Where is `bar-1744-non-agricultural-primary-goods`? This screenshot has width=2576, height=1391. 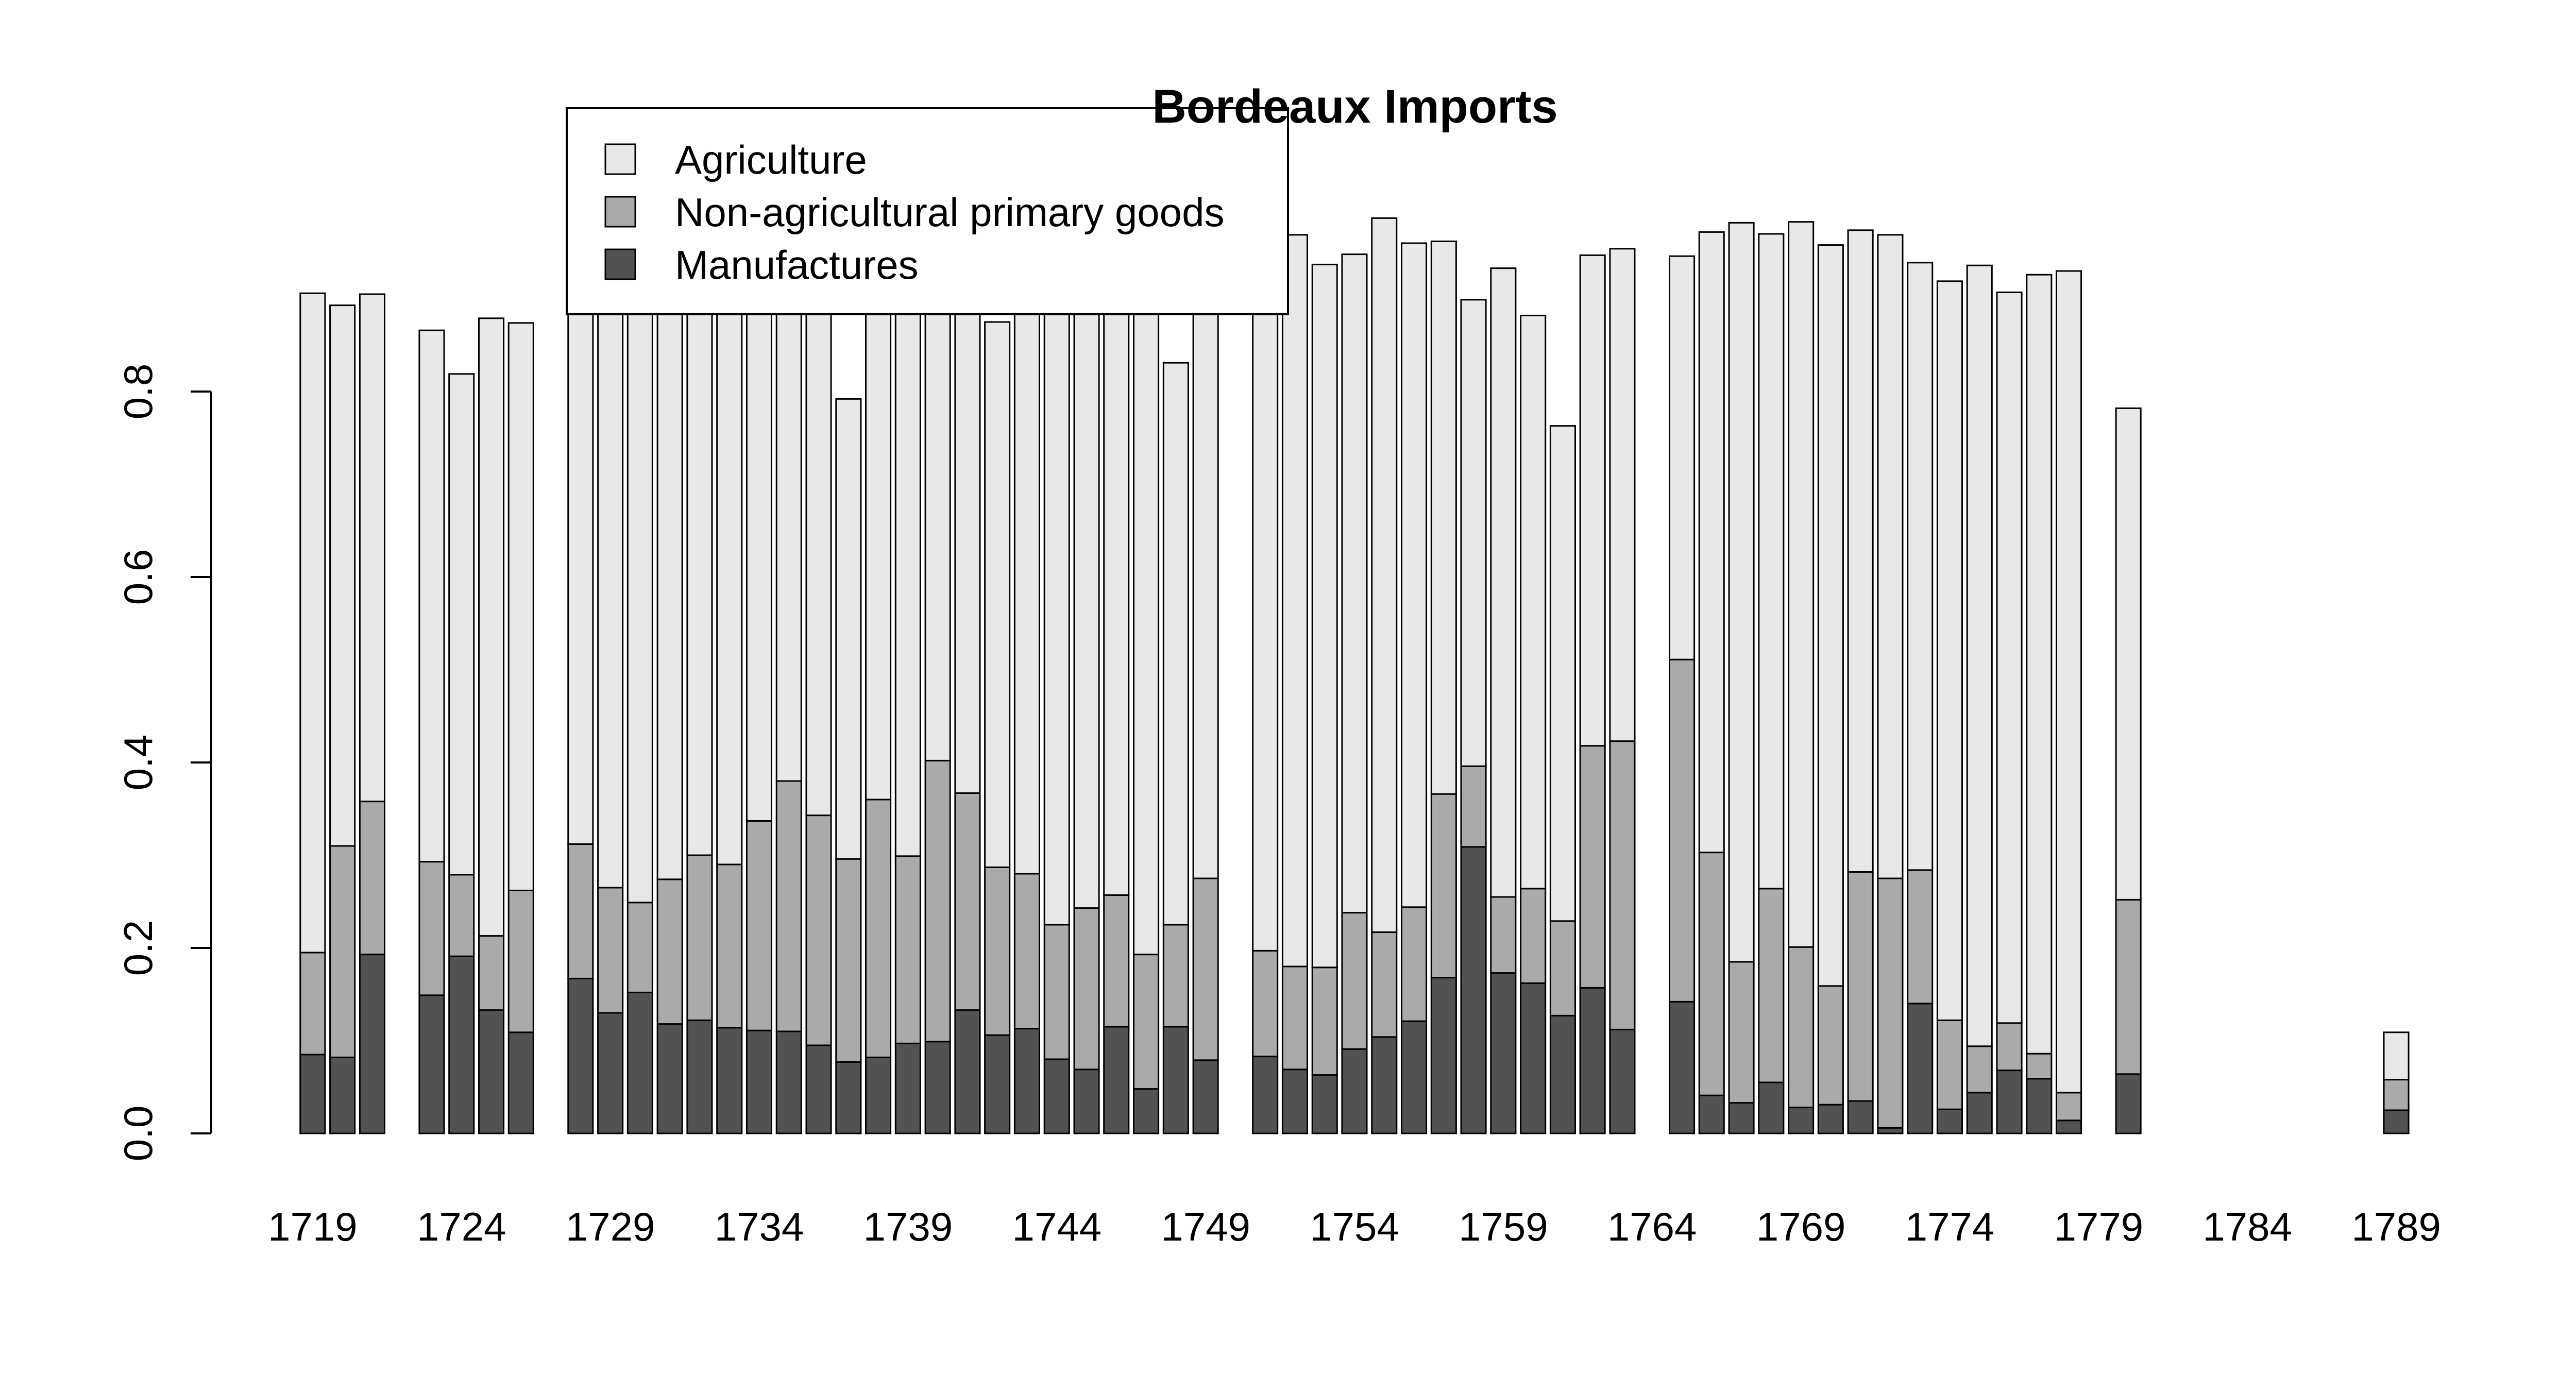
bar-1744-non-agricultural-primary-goods is located at coordinates (1056, 992).